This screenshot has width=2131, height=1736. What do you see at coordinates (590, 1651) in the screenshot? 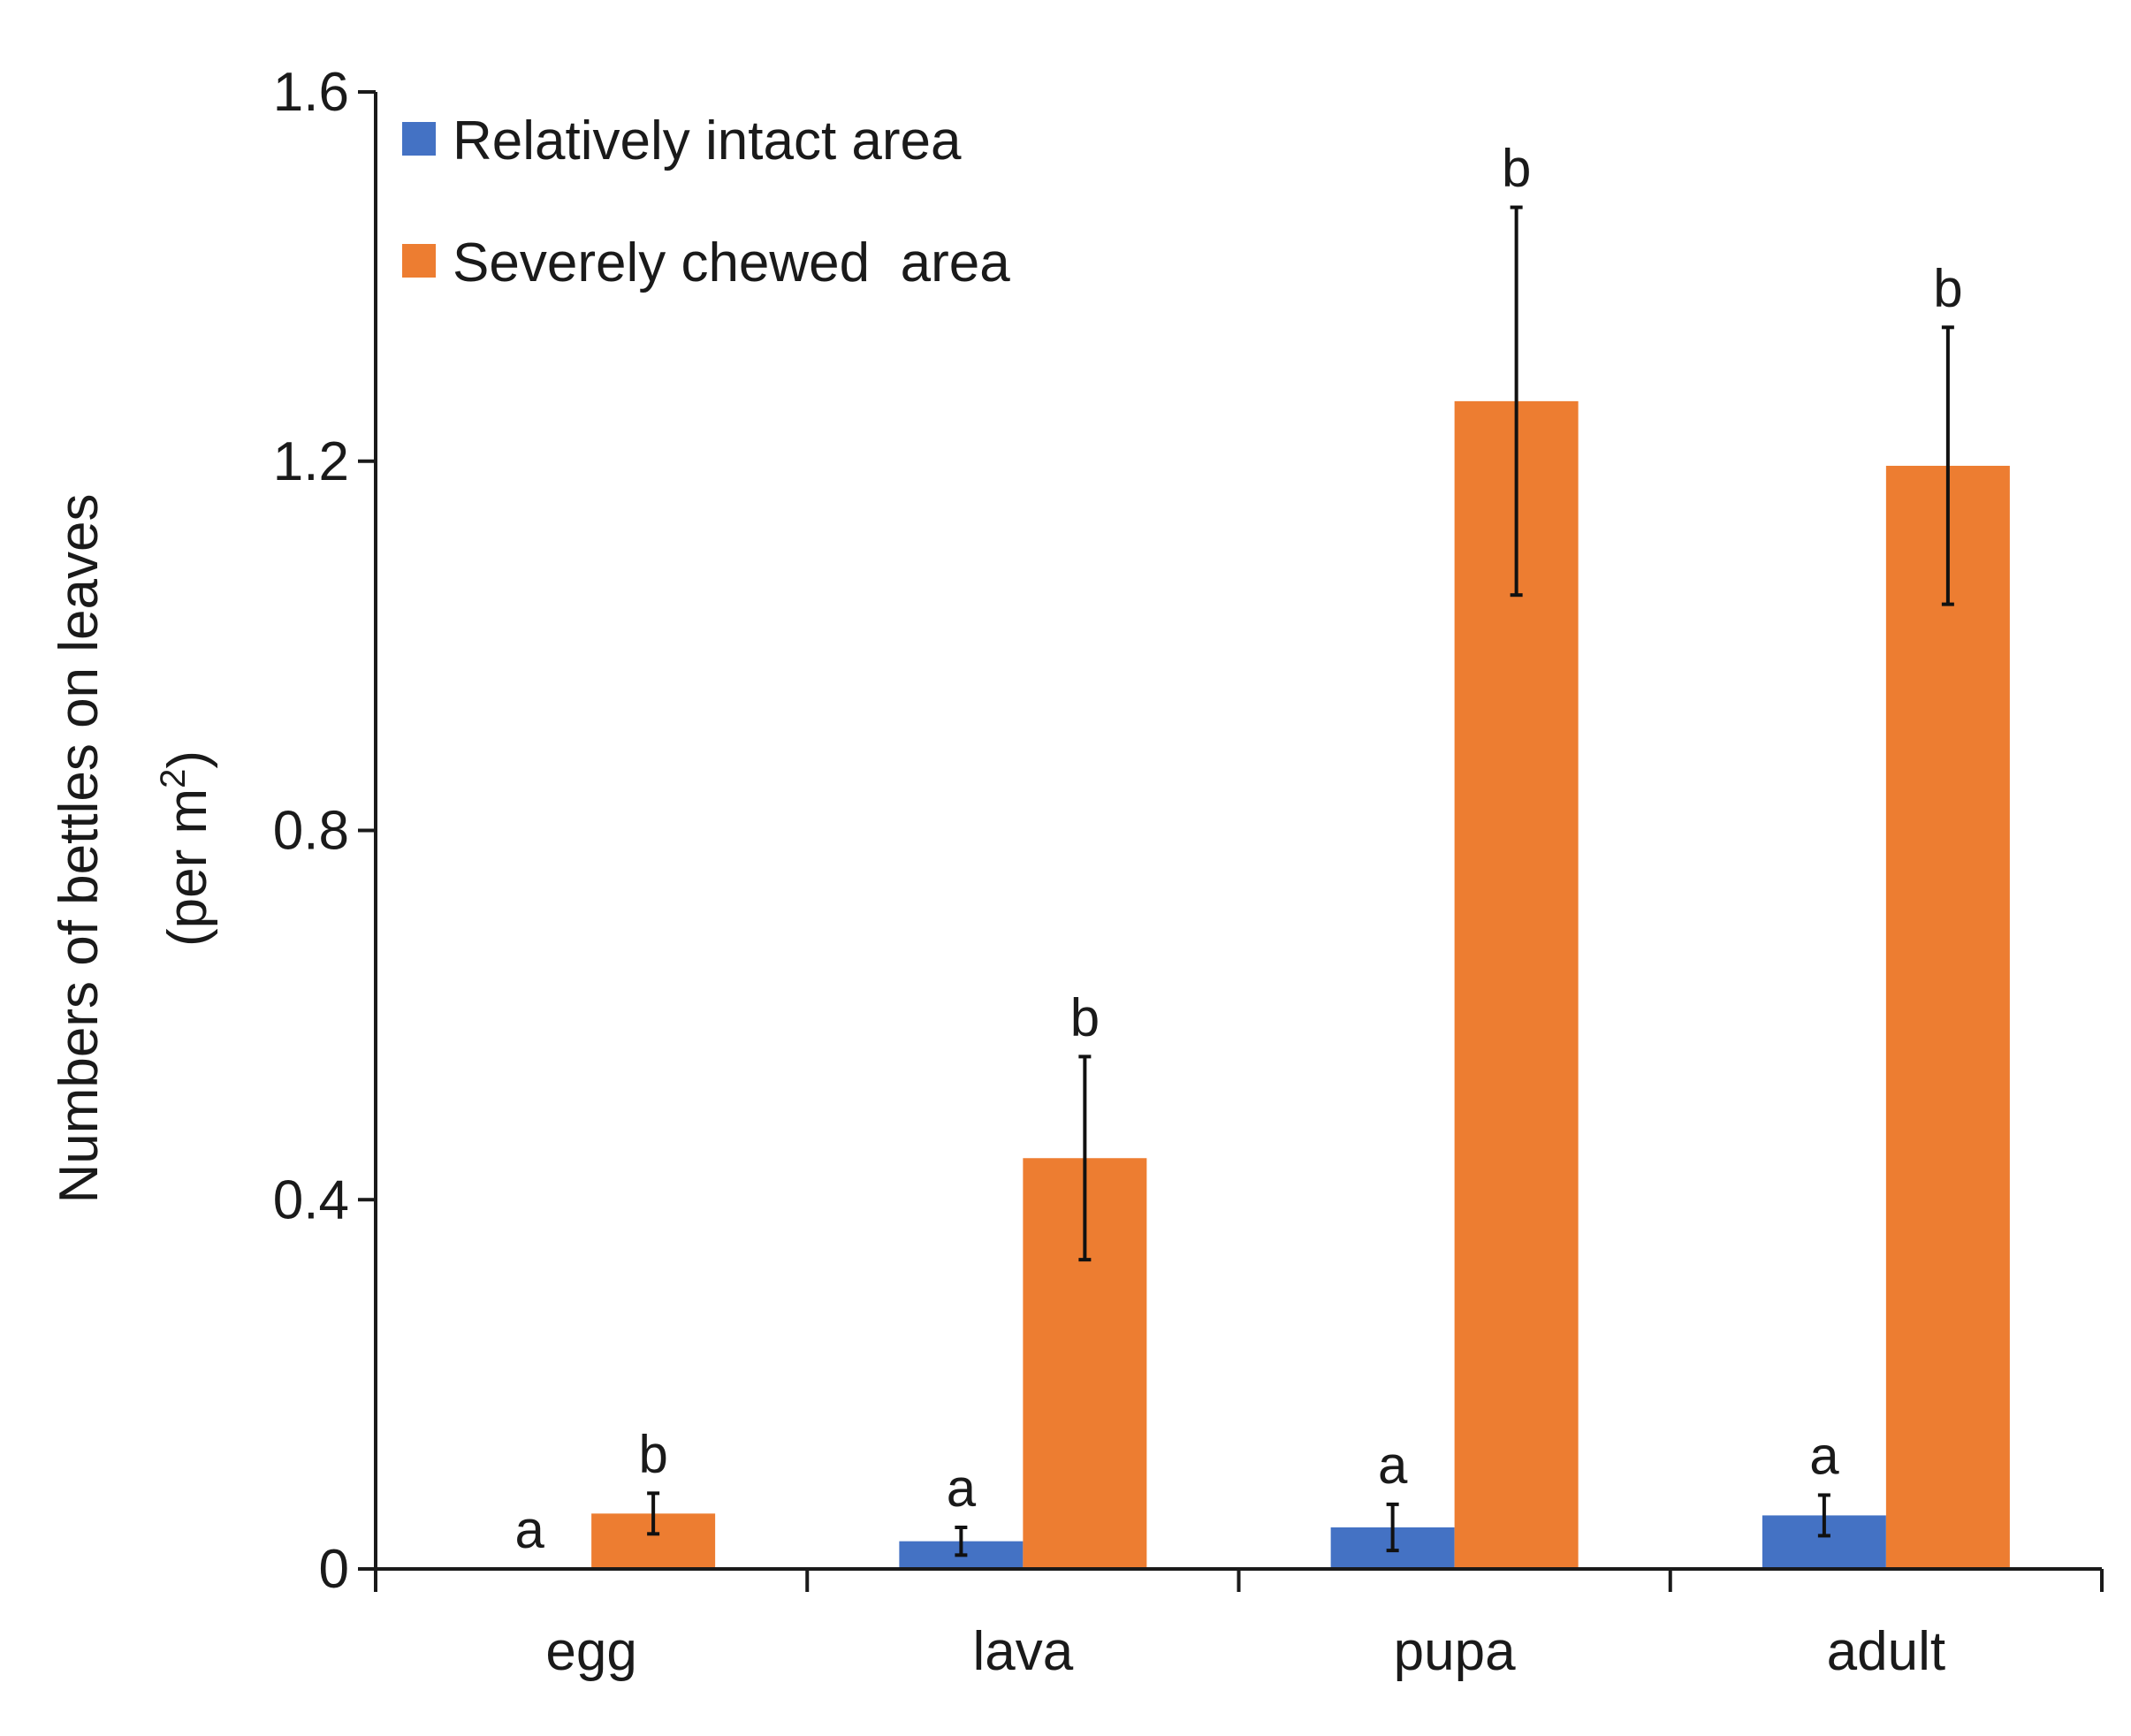
I see `x-category-label: egg` at bounding box center [590, 1651].